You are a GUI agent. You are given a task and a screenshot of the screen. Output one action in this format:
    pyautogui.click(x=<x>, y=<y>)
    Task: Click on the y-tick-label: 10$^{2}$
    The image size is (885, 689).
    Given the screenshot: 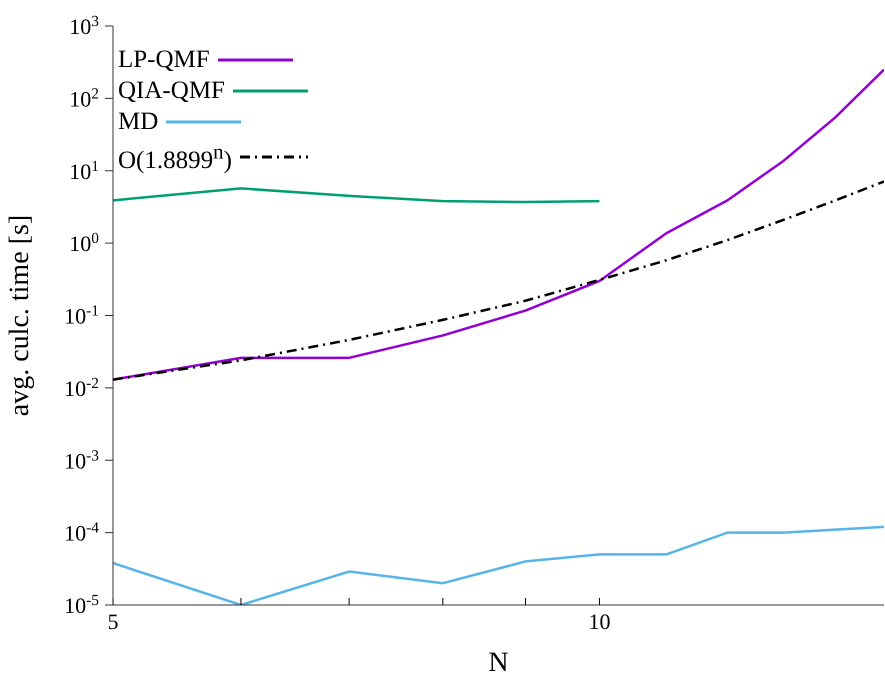 What is the action you would take?
    pyautogui.click(x=84, y=98)
    